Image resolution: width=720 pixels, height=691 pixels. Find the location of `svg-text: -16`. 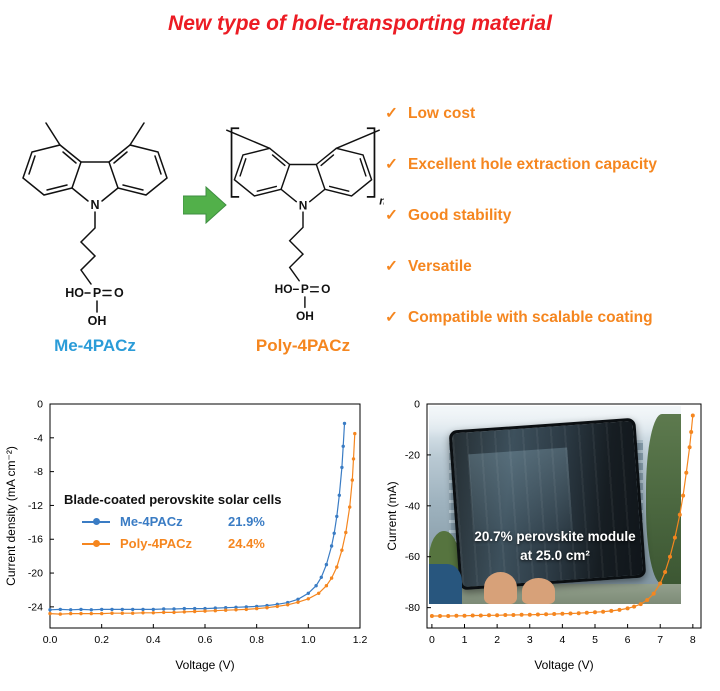

svg-text: -16 is located at coordinates (35, 540).